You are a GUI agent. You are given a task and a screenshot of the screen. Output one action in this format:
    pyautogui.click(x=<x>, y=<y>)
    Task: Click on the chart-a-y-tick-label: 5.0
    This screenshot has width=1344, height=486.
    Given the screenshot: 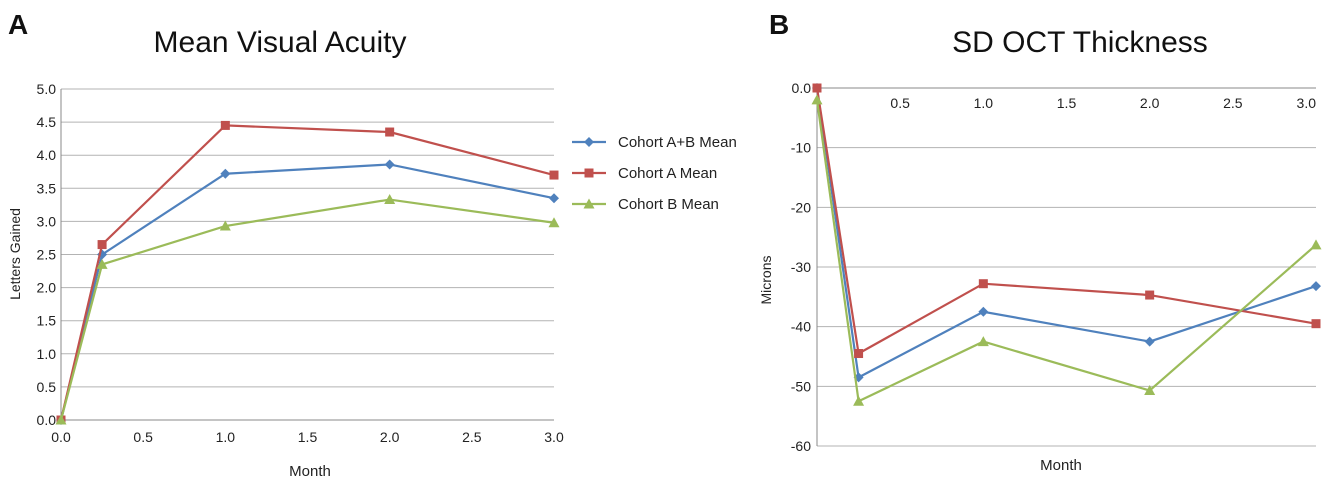 What is the action you would take?
    pyautogui.click(x=47, y=89)
    